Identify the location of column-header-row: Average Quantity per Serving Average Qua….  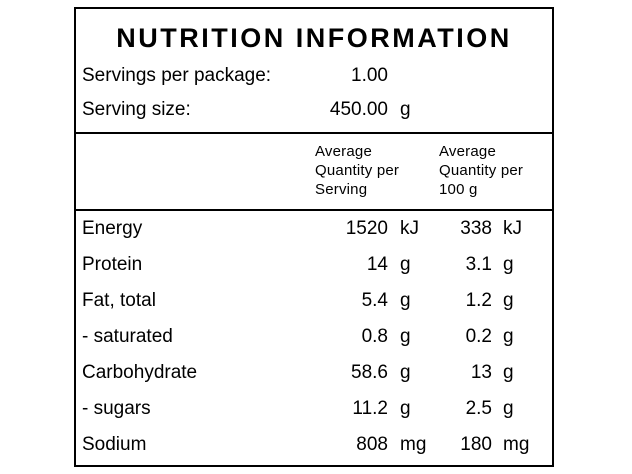
(314, 170).